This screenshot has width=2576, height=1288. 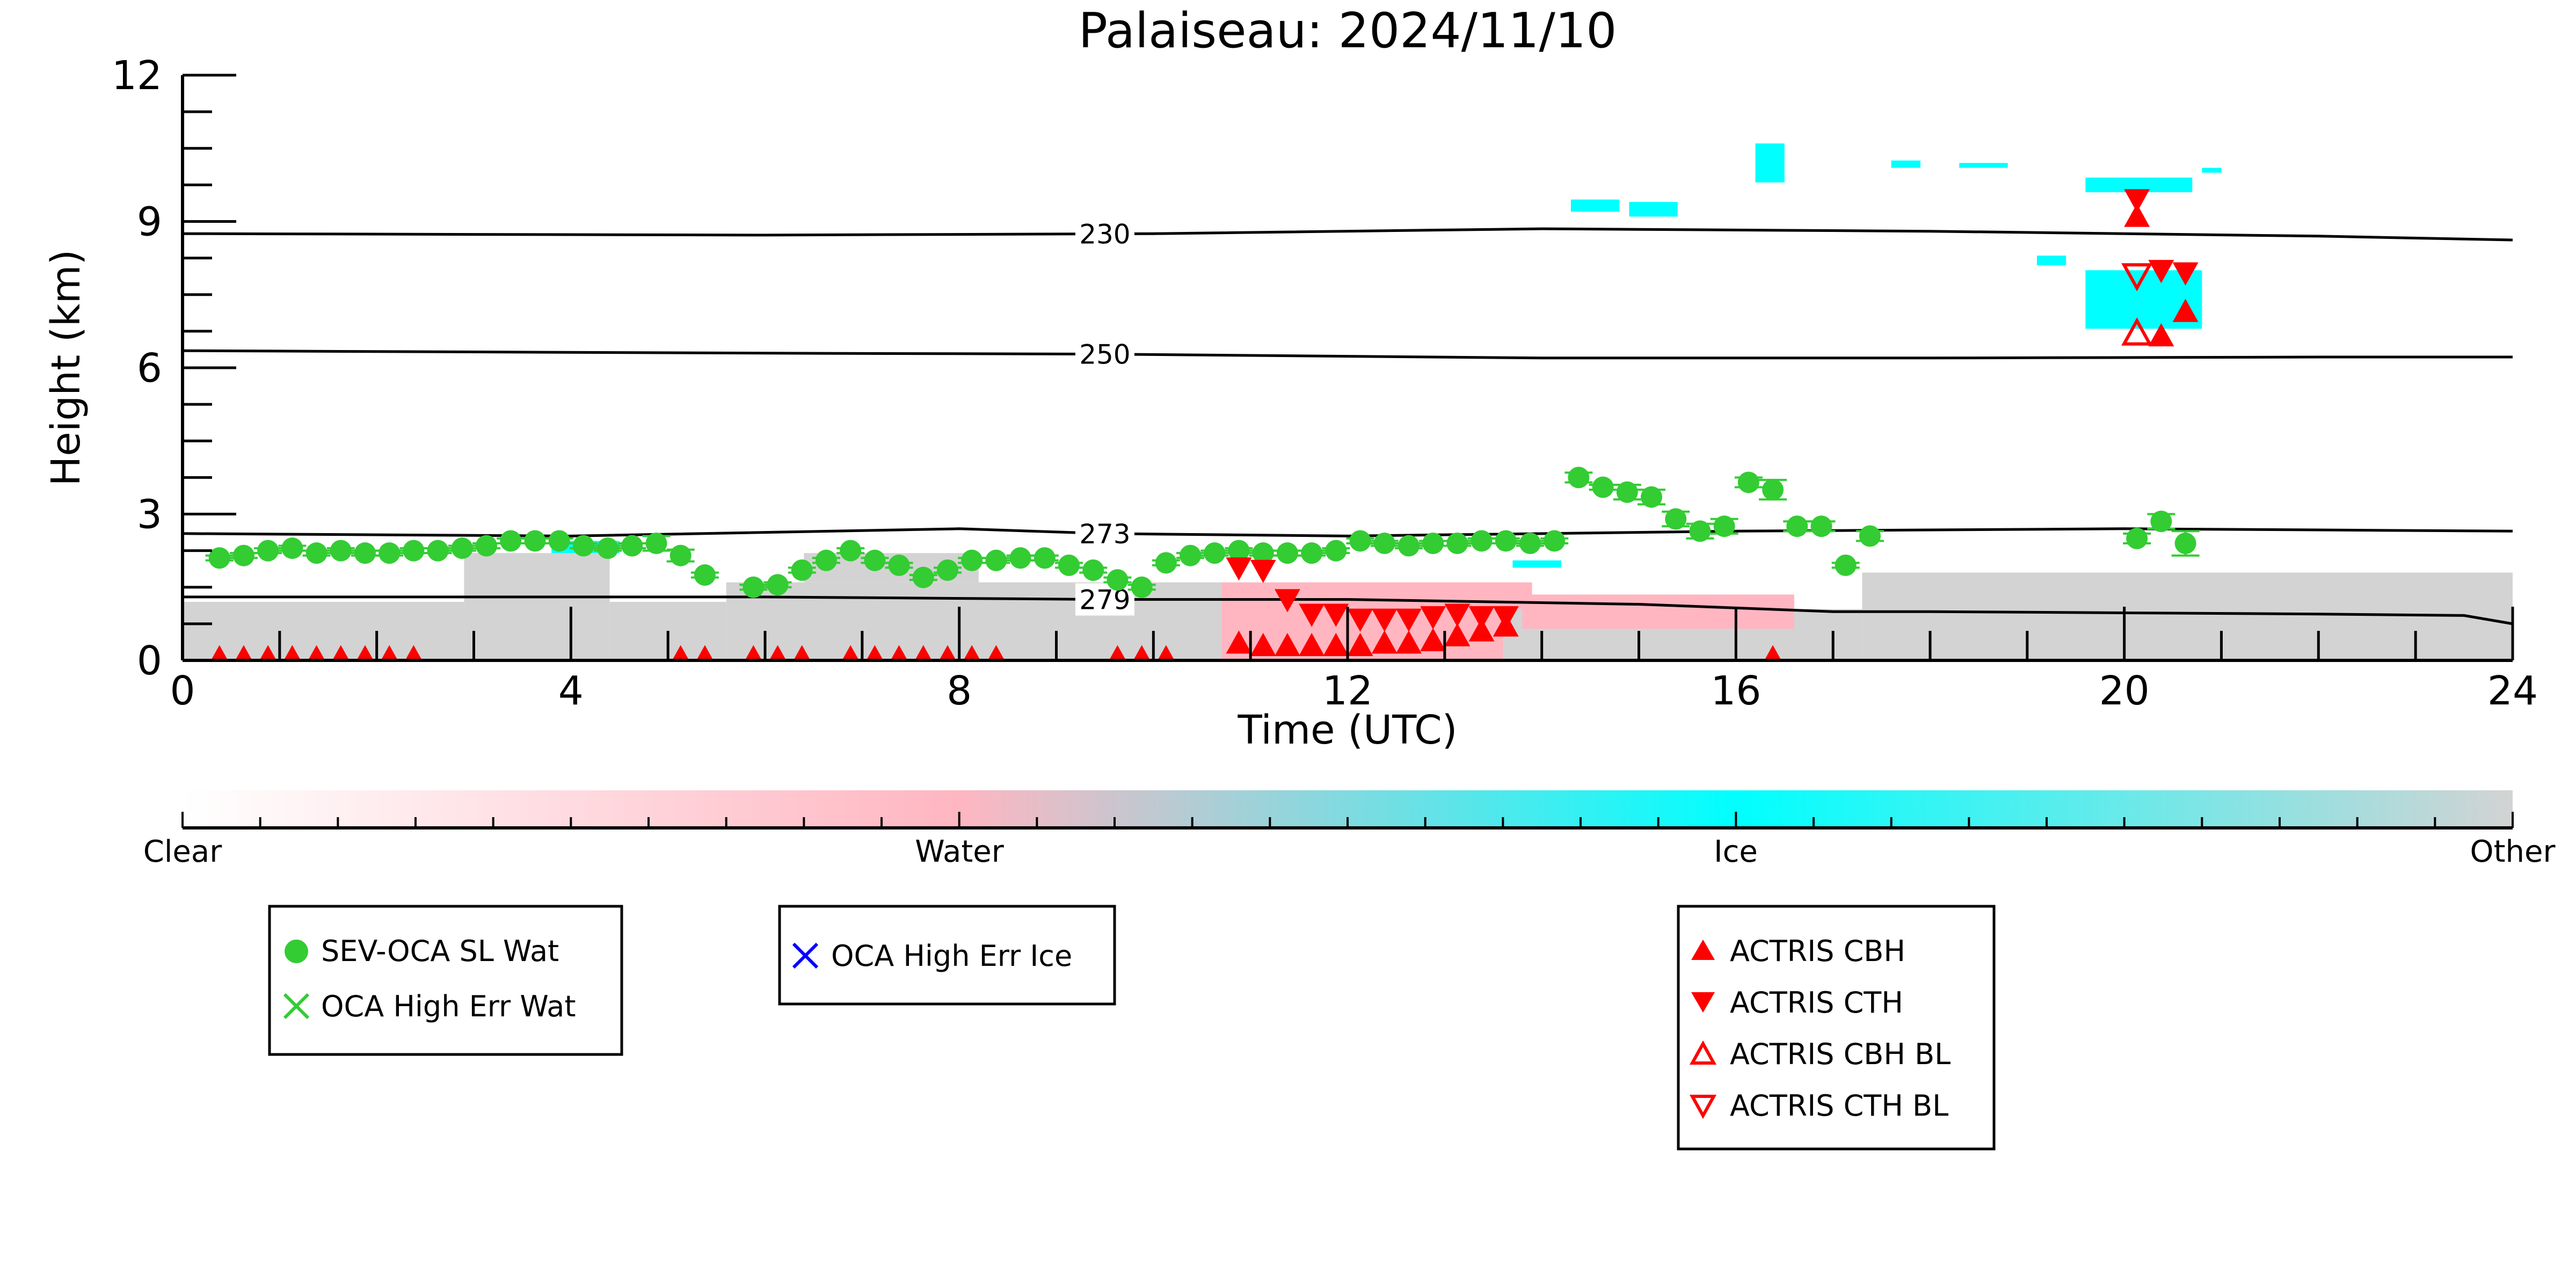 What do you see at coordinates (296, 951) in the screenshot?
I see `legend-marker-sev-oca-sl-wat` at bounding box center [296, 951].